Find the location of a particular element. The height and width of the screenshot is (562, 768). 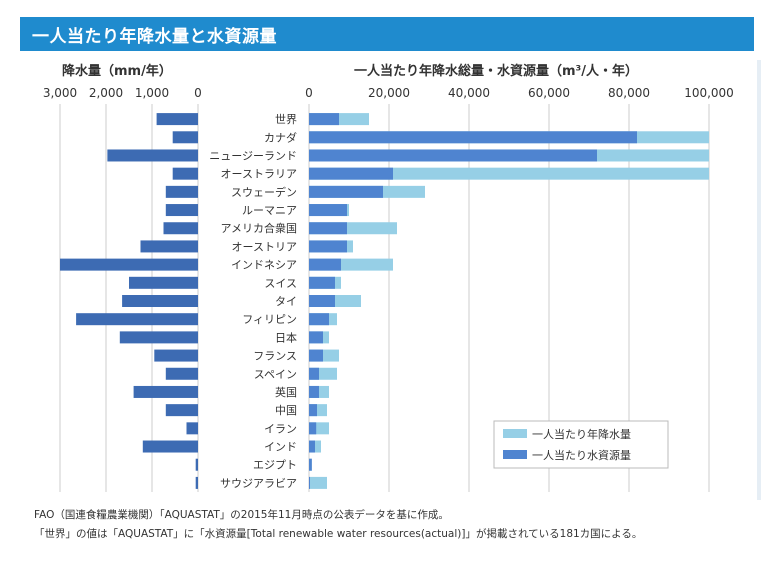

category-label: エジプト is located at coordinates (275, 465).